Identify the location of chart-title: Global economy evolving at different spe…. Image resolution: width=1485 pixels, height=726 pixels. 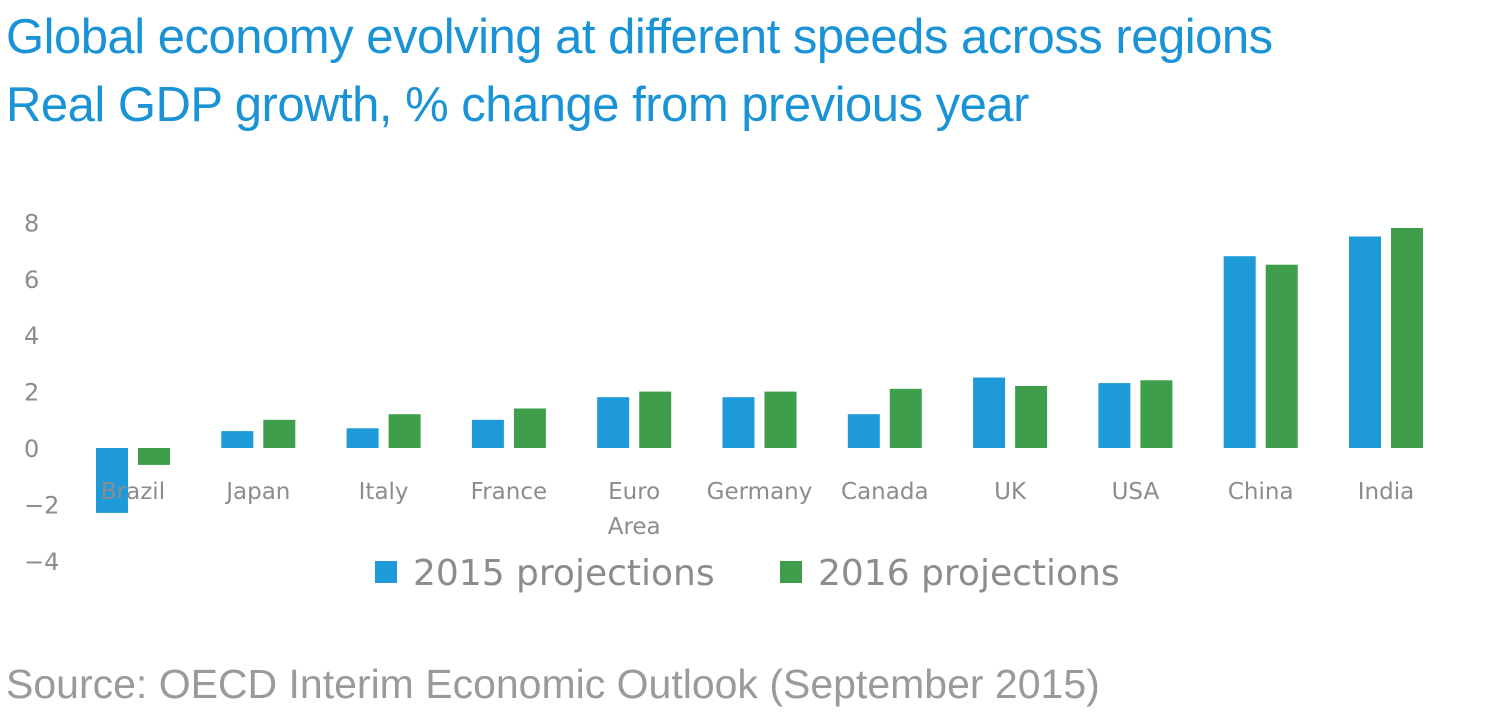
(639, 37).